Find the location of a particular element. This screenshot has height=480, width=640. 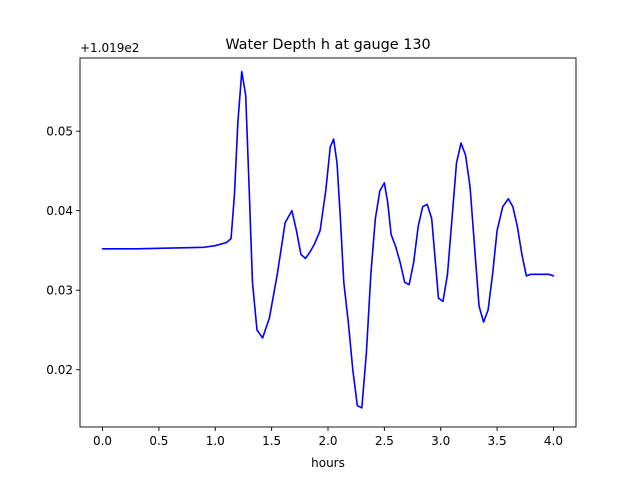

x-tick-label: 1.0 is located at coordinates (215, 441).